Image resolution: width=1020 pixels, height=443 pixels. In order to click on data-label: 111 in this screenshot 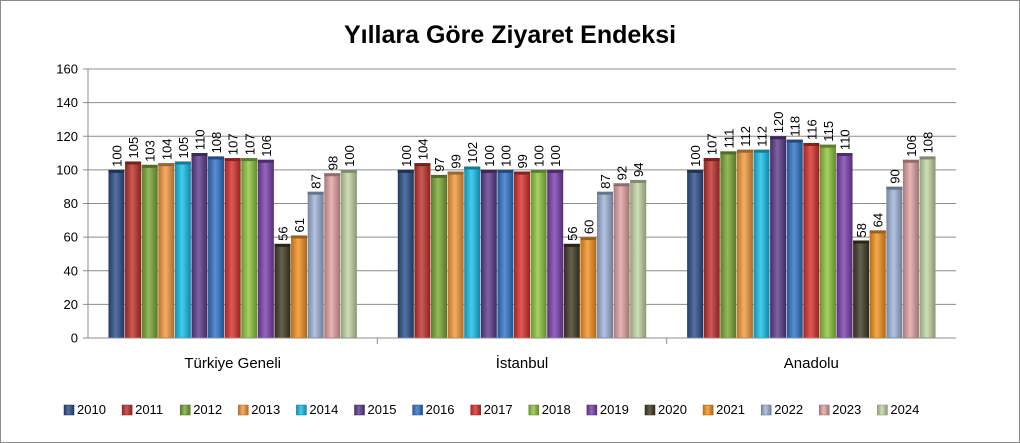, I will do `click(728, 139)`.